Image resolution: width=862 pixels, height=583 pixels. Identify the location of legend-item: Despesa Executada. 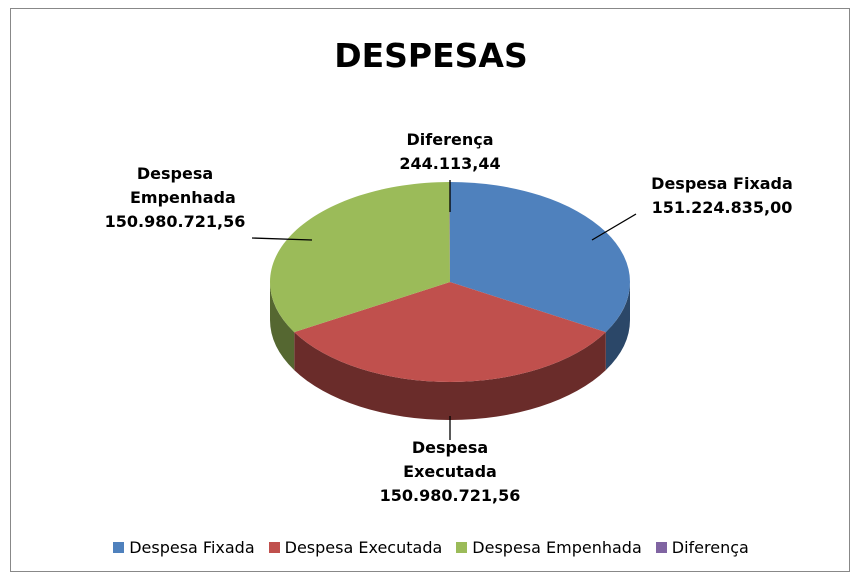
(355, 547).